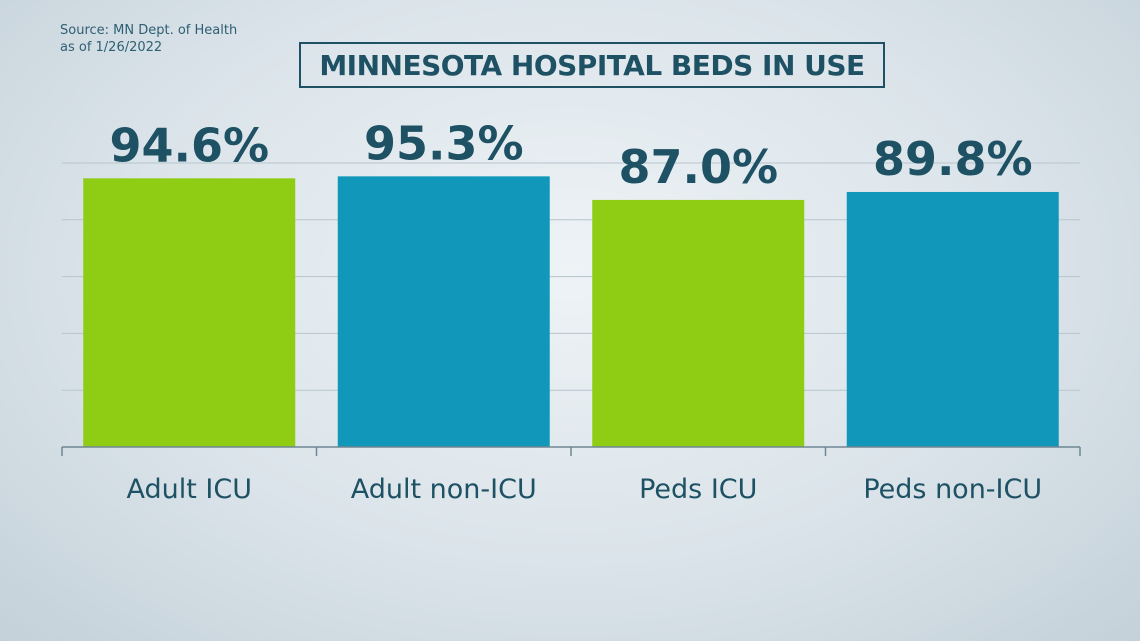 The width and height of the screenshot is (1140, 641). What do you see at coordinates (189, 312) in the screenshot?
I see `bar-adult-icu` at bounding box center [189, 312].